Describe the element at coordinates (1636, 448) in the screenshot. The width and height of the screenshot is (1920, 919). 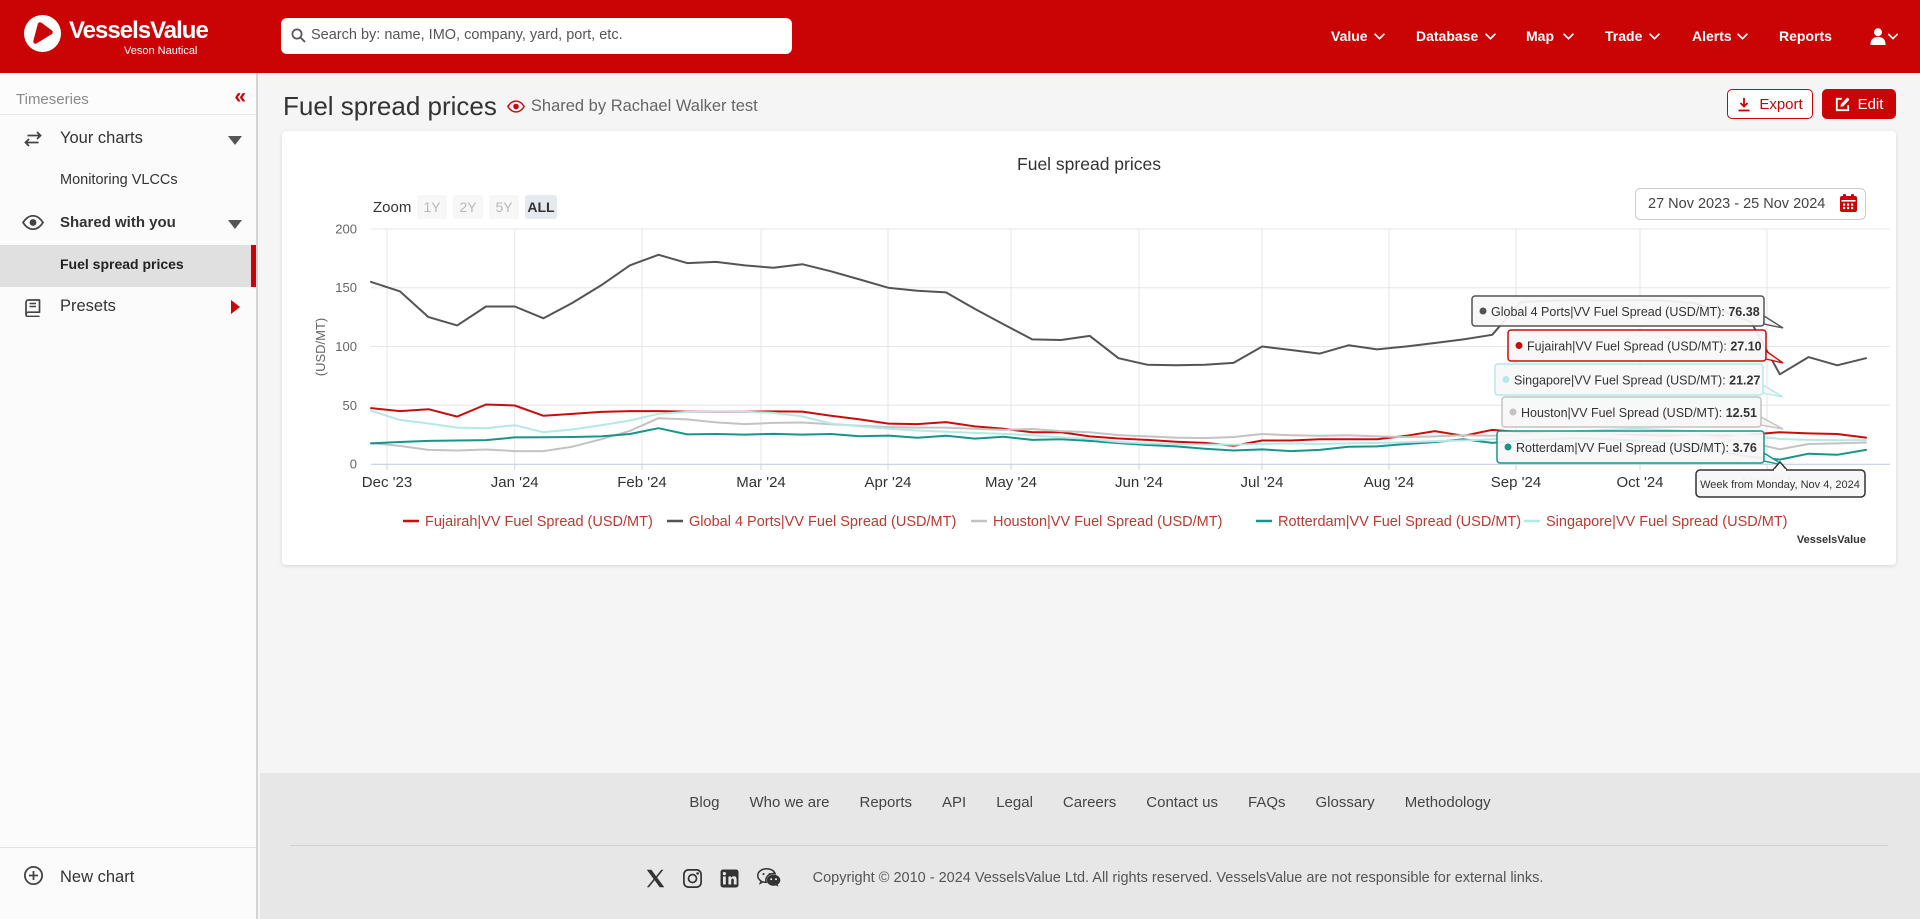
I see `svg-text:Rotterdam|VV Fuel Spread (USD/: Rotterdam|VV Fuel Spread (USD/MT): 3.76` at that location.